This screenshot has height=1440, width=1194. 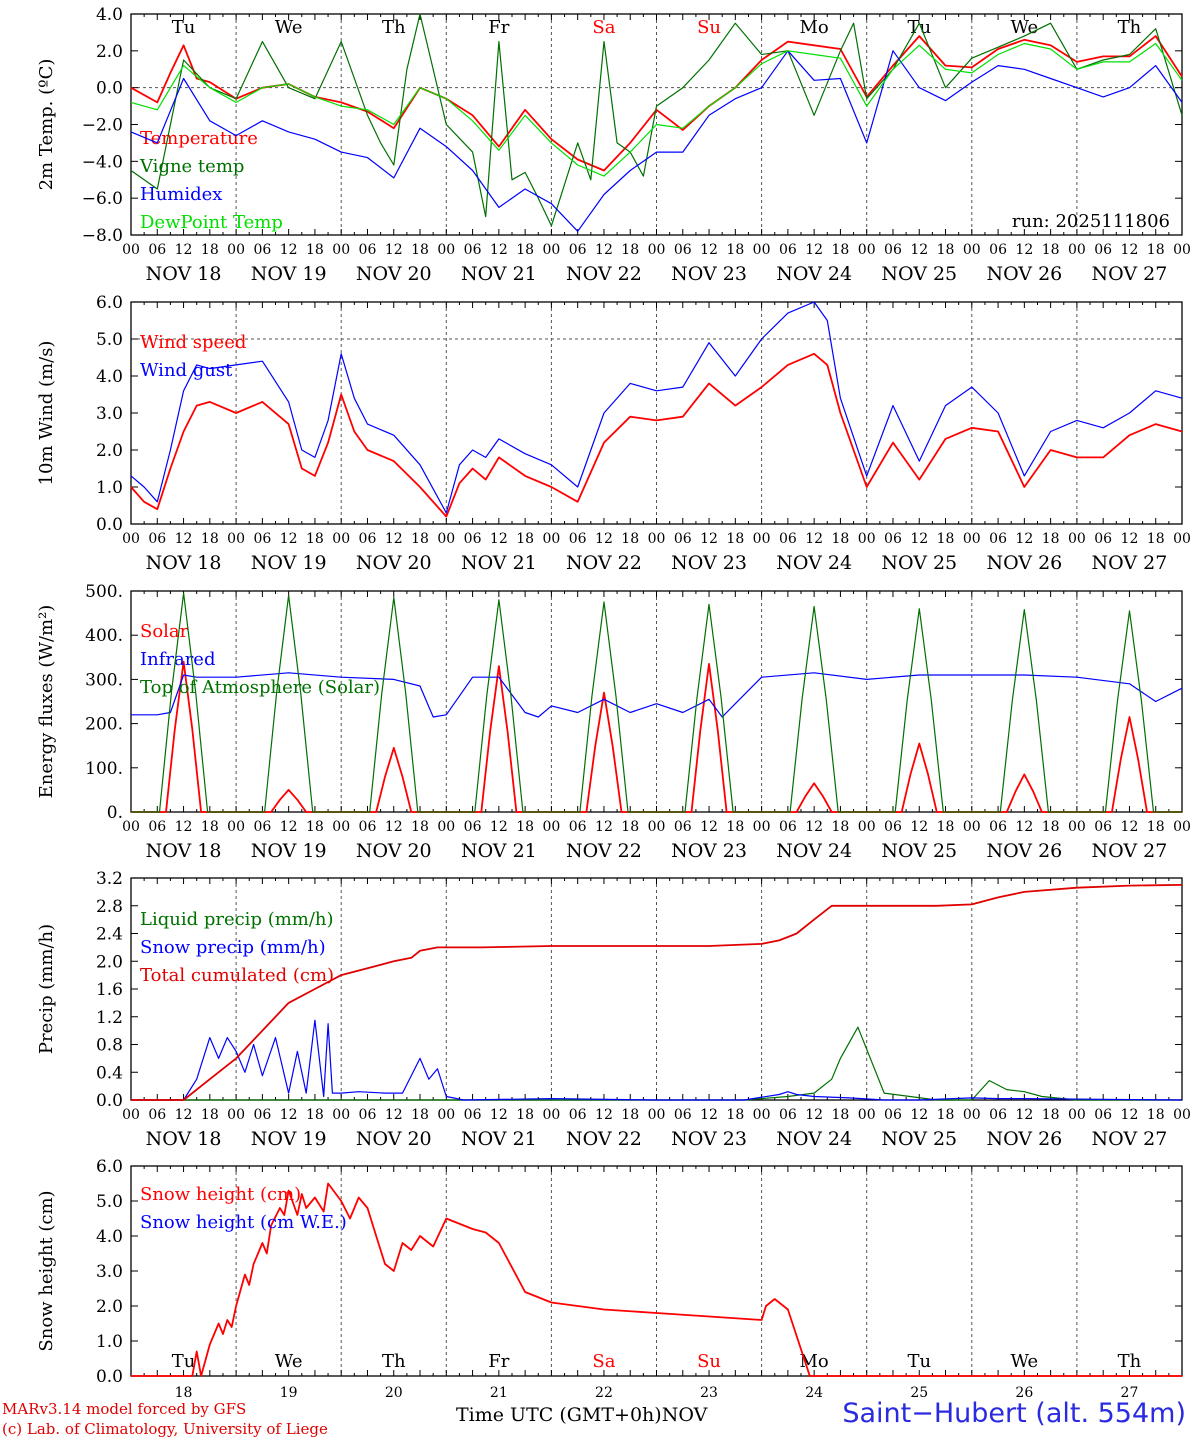 What do you see at coordinates (260, 687) in the screenshot?
I see `legend-entry: Top of Atmosphere (Solar)` at bounding box center [260, 687].